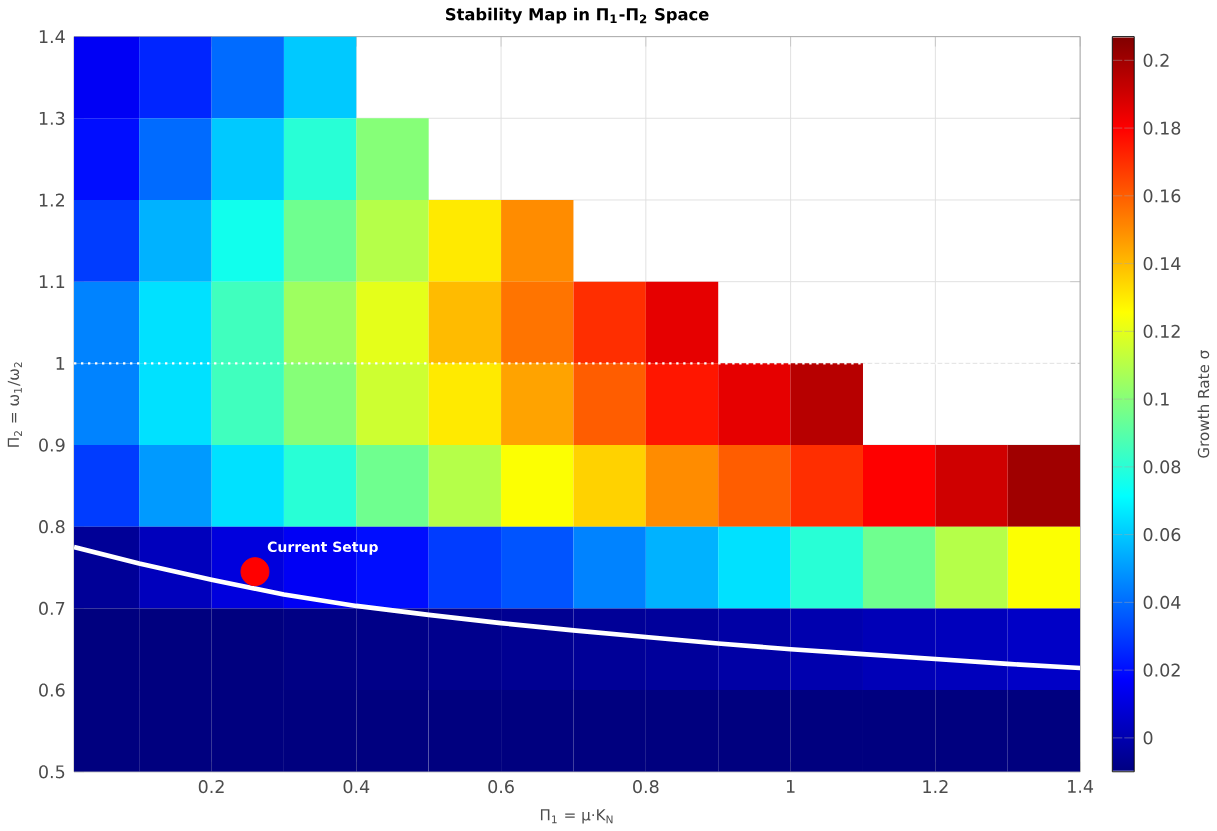 The height and width of the screenshot is (831, 1217). What do you see at coordinates (1162, 467) in the screenshot?
I see `color-bar-label: 0.08` at bounding box center [1162, 467].